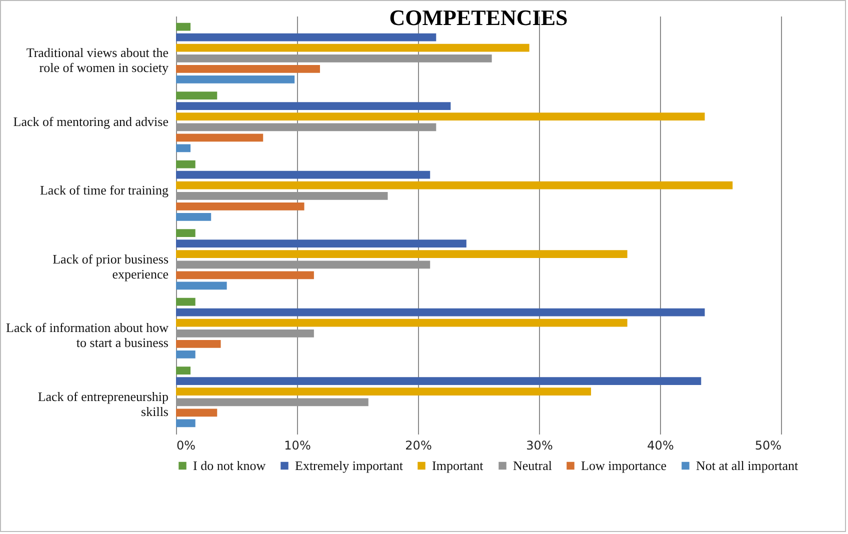 The image size is (848, 534). Describe the element at coordinates (768, 445) in the screenshot. I see `x-tick-label: 50%` at that location.